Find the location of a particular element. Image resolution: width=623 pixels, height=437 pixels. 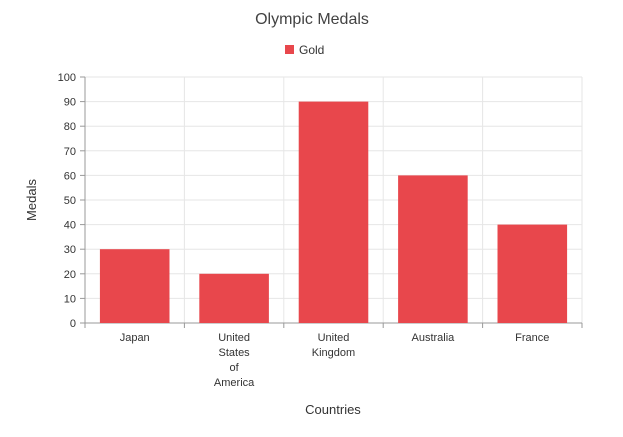

bar-japan is located at coordinates (134, 286).